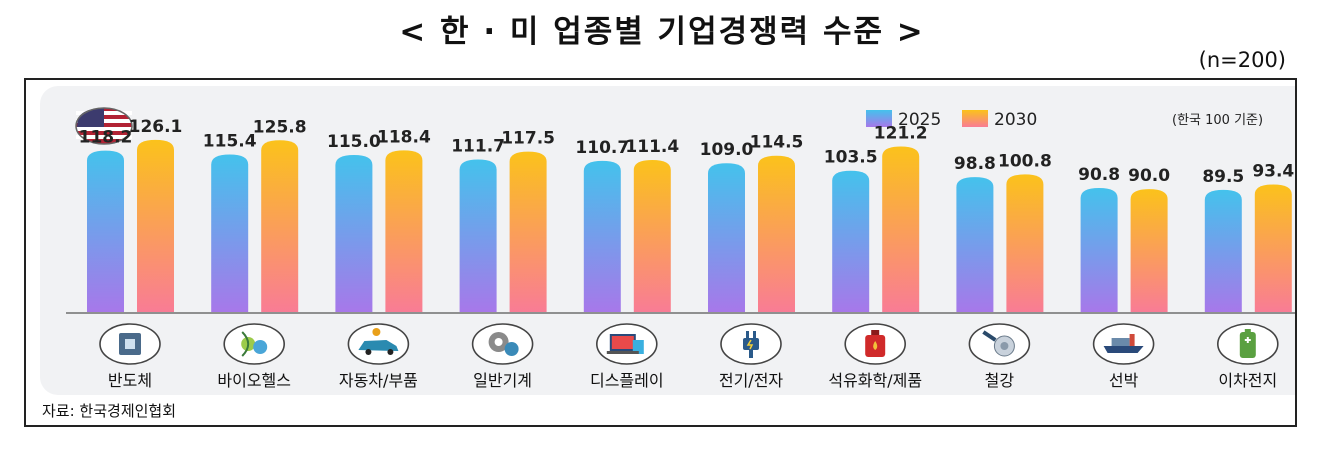  I want to click on legend-label-2030: 2030, so click(1015, 120).